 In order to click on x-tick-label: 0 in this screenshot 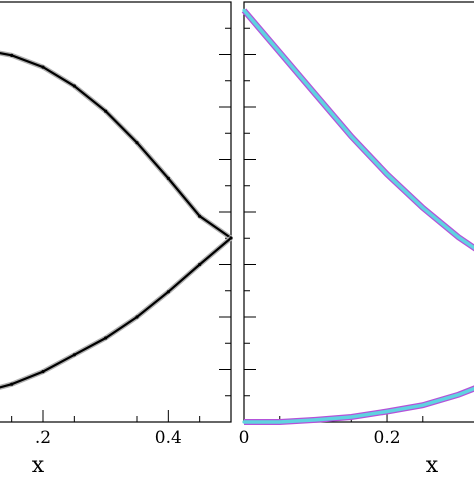, I will do `click(244, 438)`.